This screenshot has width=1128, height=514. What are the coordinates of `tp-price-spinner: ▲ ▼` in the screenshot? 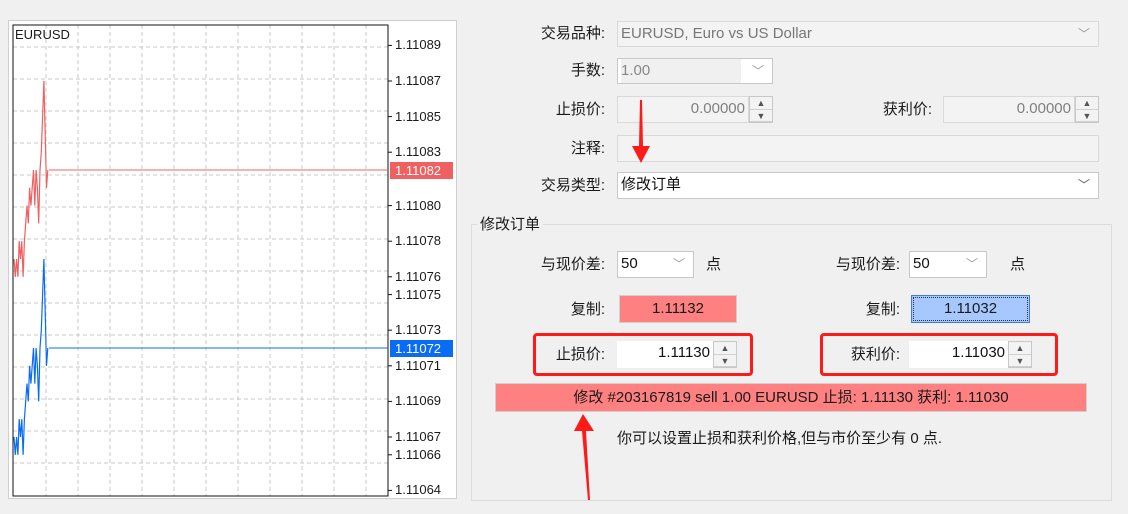 It's located at (1020, 354).